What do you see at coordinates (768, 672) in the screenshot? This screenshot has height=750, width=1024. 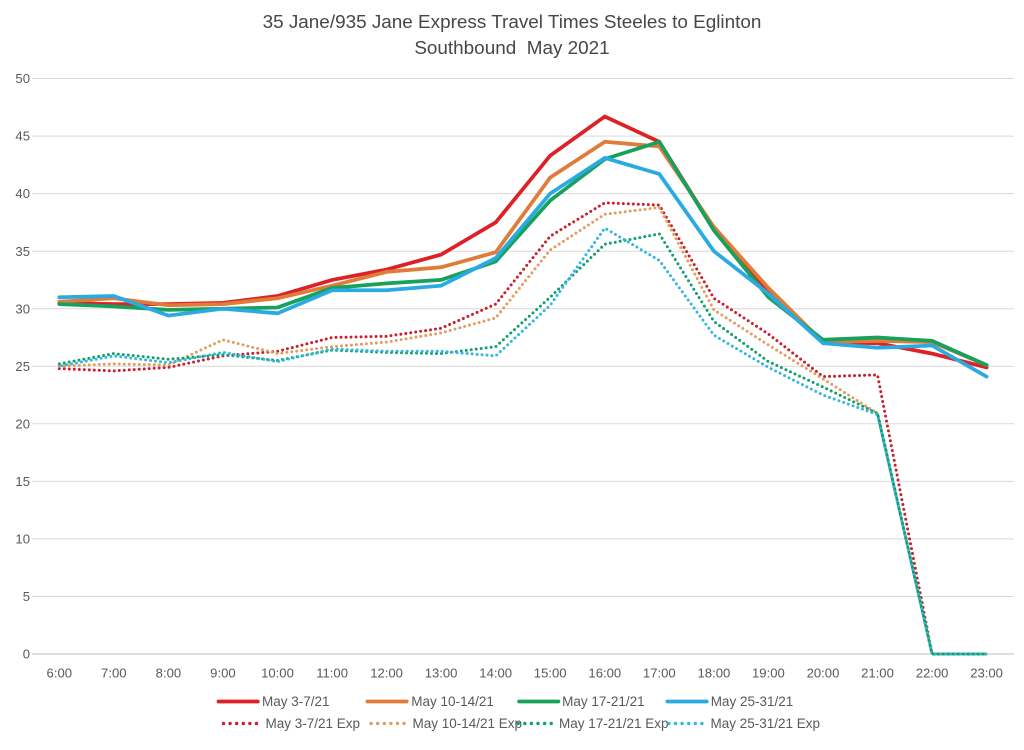 I see `svg-text: 19:00` at bounding box center [768, 672].